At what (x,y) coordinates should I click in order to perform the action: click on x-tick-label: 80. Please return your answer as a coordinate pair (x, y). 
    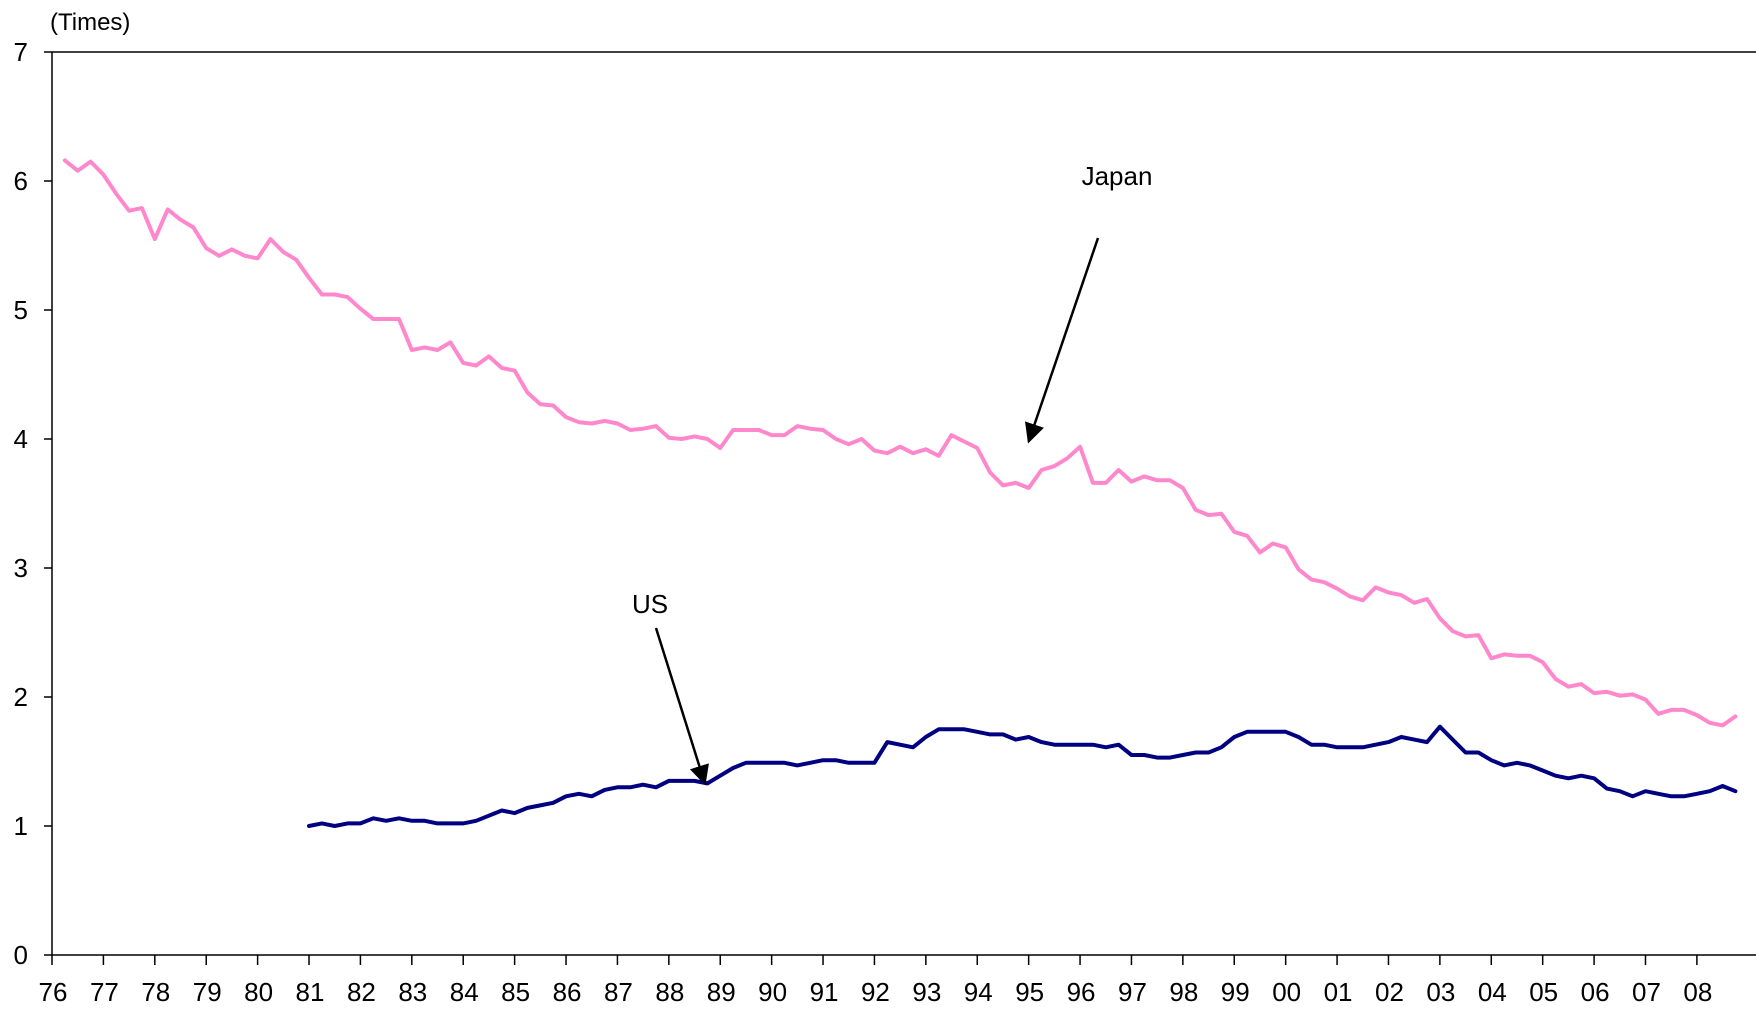
    Looking at the image, I should click on (258, 992).